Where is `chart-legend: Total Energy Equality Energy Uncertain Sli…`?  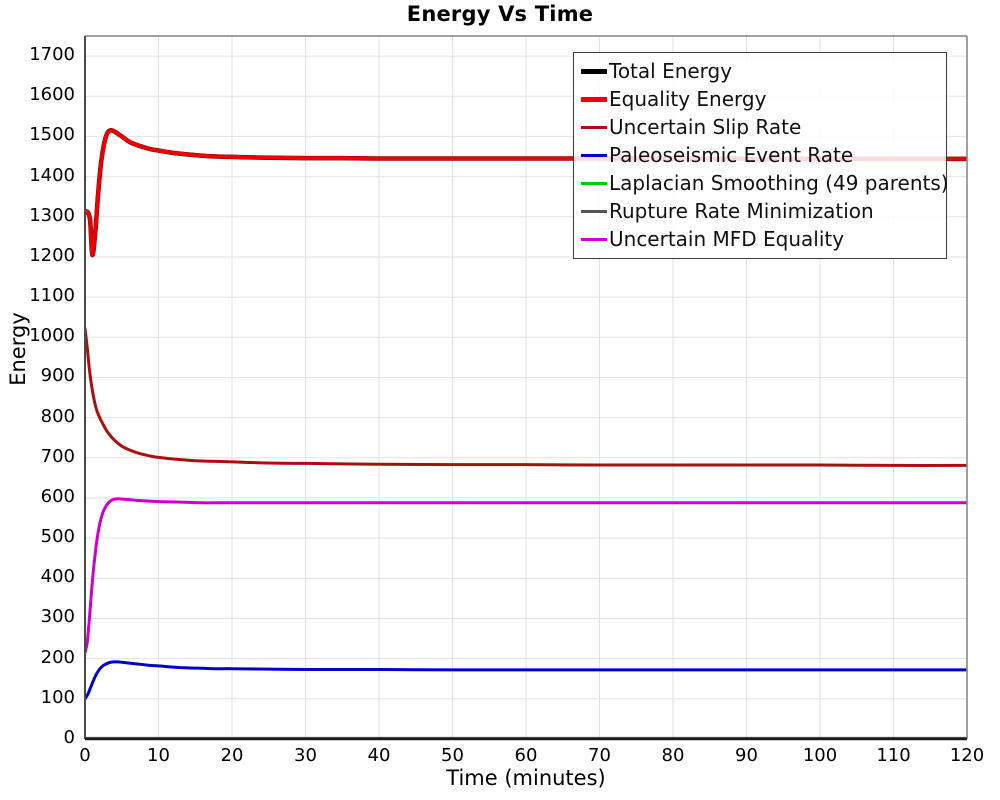
chart-legend: Total Energy Equality Energy Uncertain Sli… is located at coordinates (761, 155).